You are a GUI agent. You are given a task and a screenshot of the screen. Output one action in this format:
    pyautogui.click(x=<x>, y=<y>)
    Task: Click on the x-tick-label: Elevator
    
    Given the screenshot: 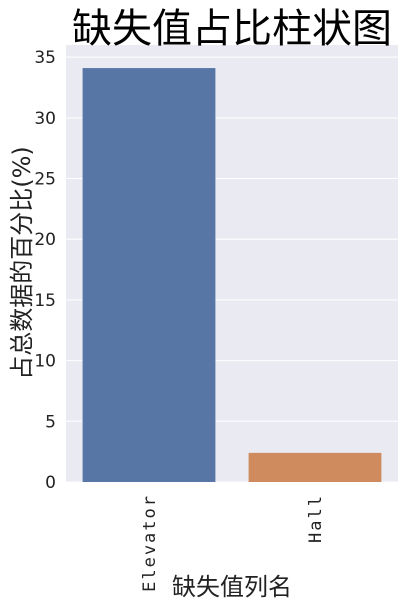 What is the action you would take?
    pyautogui.click(x=150, y=543)
    